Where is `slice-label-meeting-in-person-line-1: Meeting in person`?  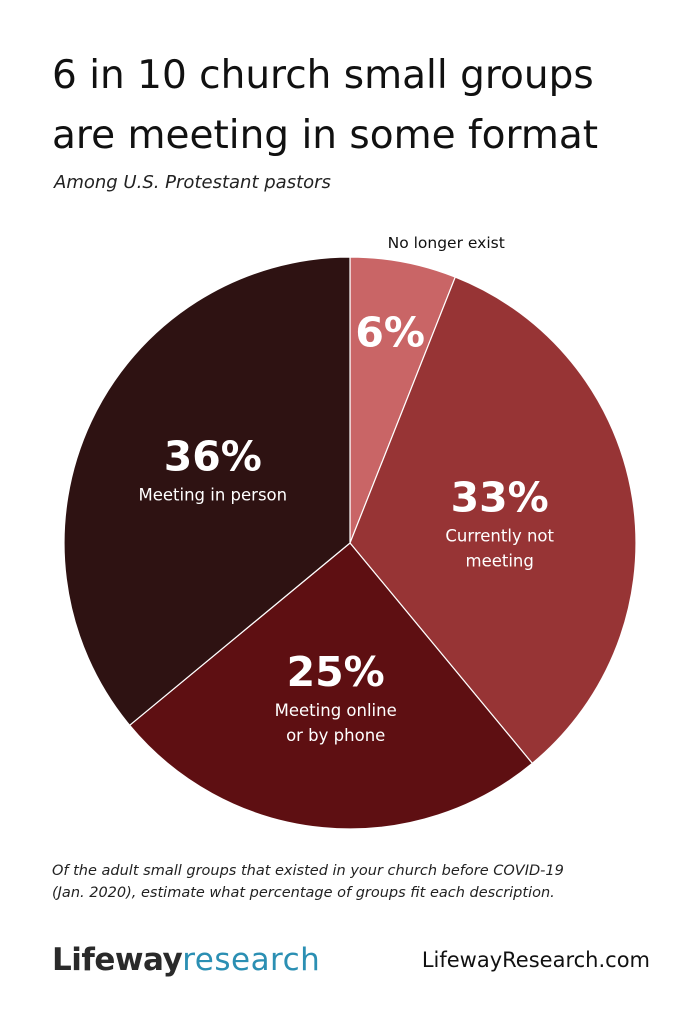
slice-label-meeting-in-person-line-1: Meeting in person is located at coordinates (212, 495).